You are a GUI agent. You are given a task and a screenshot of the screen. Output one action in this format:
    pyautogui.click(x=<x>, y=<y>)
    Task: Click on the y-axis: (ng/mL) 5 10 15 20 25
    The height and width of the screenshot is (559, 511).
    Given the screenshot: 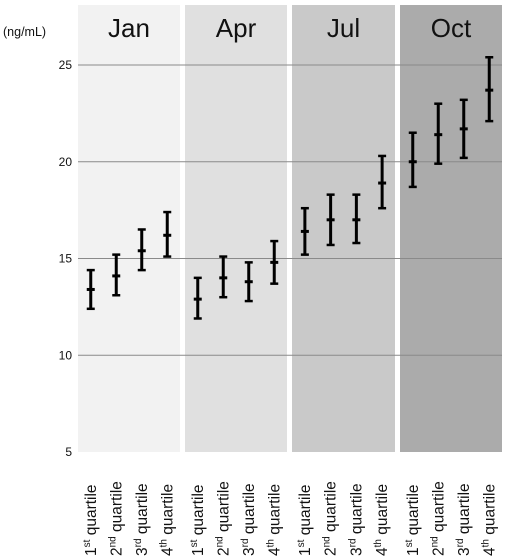 What is the action you would take?
    pyautogui.click(x=37, y=242)
    